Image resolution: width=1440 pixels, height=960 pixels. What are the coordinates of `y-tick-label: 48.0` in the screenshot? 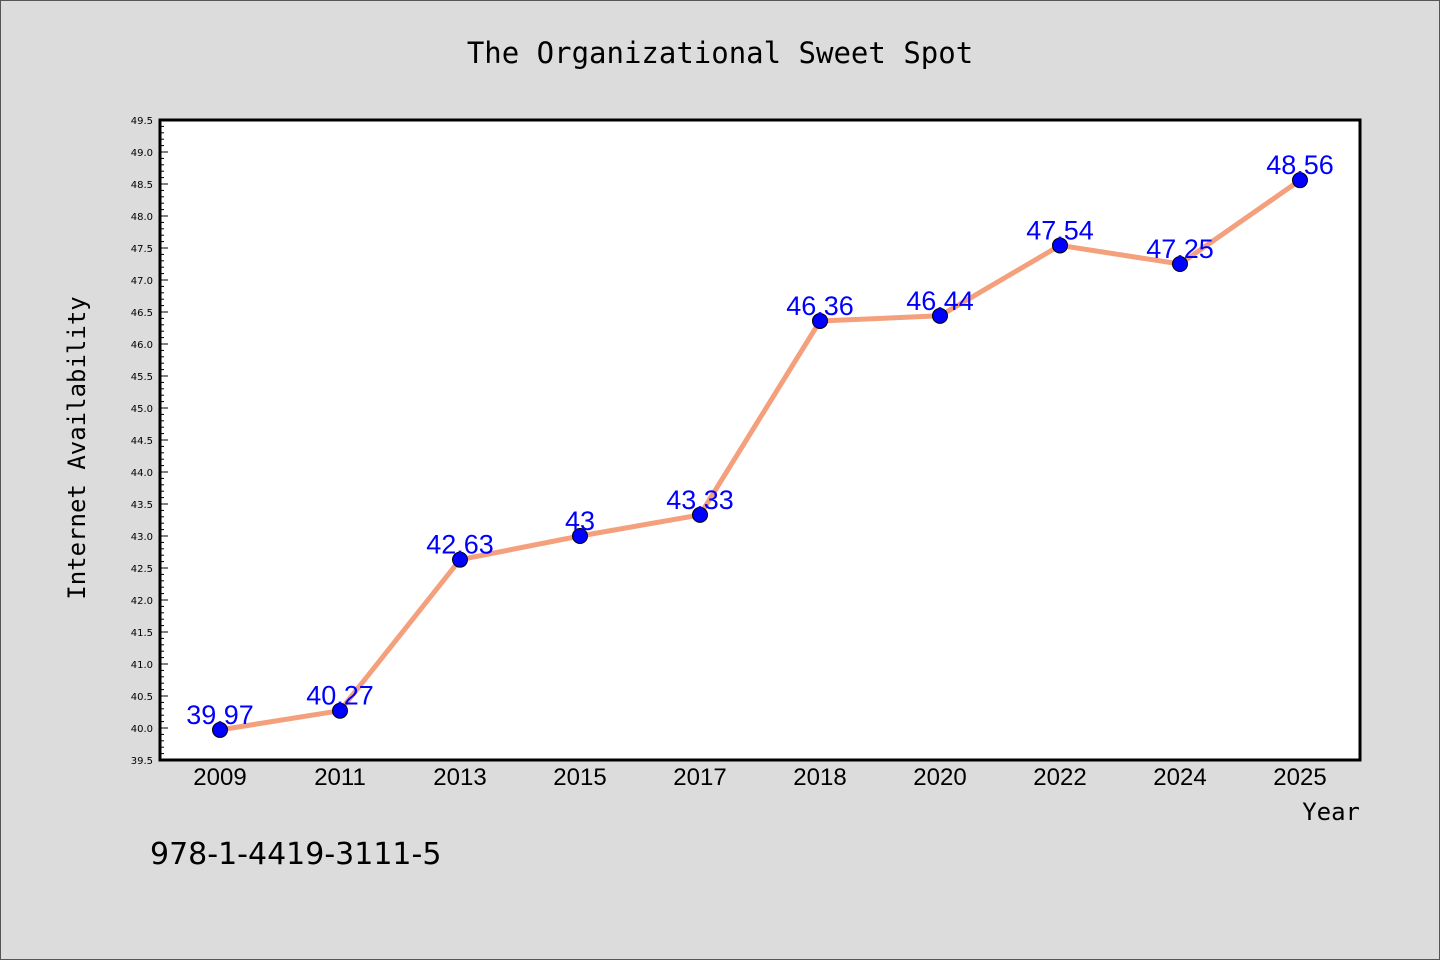 It's located at (142, 217).